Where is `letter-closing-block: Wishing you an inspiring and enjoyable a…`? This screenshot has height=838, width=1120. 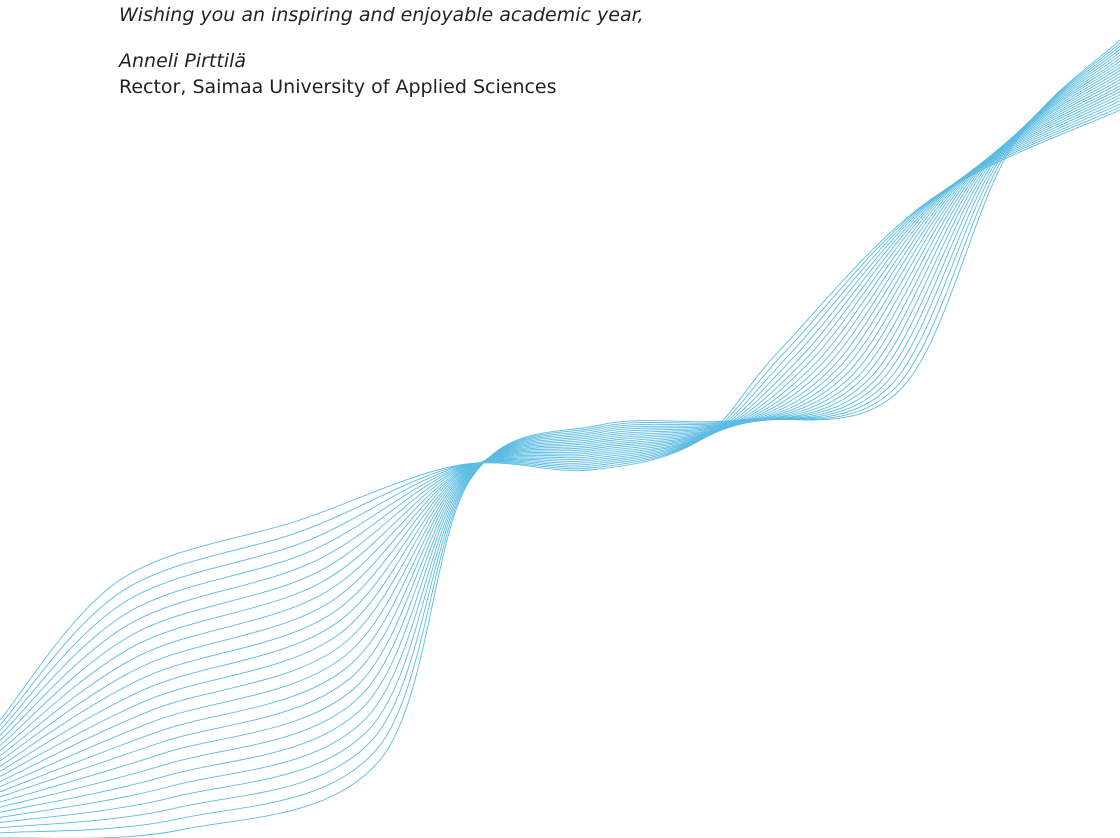
letter-closing-block: Wishing you an inspiring and enjoyable a… is located at coordinates (381, 51).